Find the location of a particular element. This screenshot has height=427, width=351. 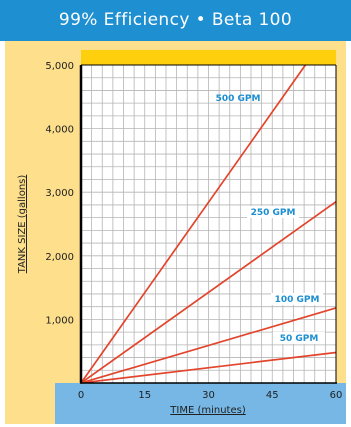

y-tick-label: 5,000 is located at coordinates (59, 66).